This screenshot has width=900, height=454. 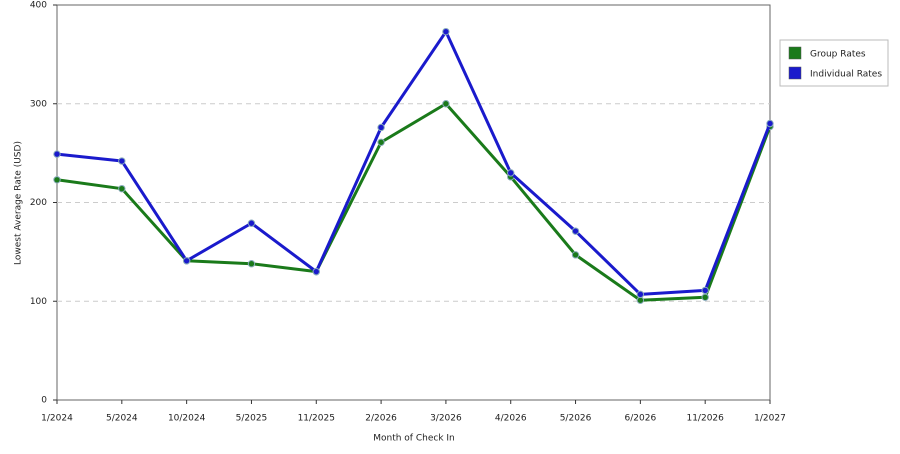 What do you see at coordinates (252, 419) in the screenshot?
I see `x-tick-label: 5/2025` at bounding box center [252, 419].